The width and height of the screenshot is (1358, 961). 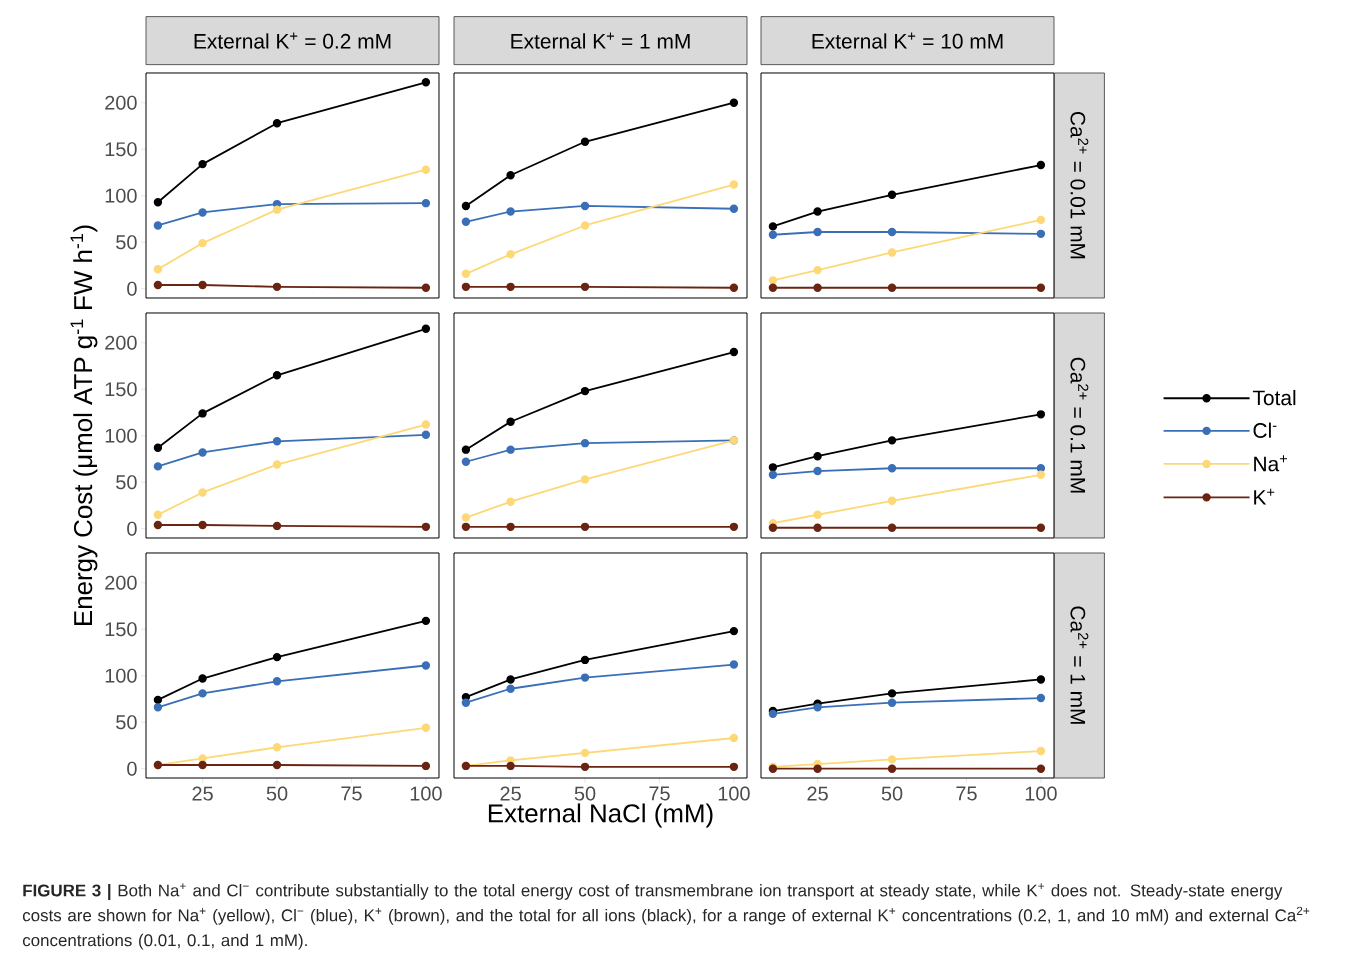 I want to click on y2-axis-title: Ca$^{2+}$ = 0.01 mM, so click(x=1079, y=185).